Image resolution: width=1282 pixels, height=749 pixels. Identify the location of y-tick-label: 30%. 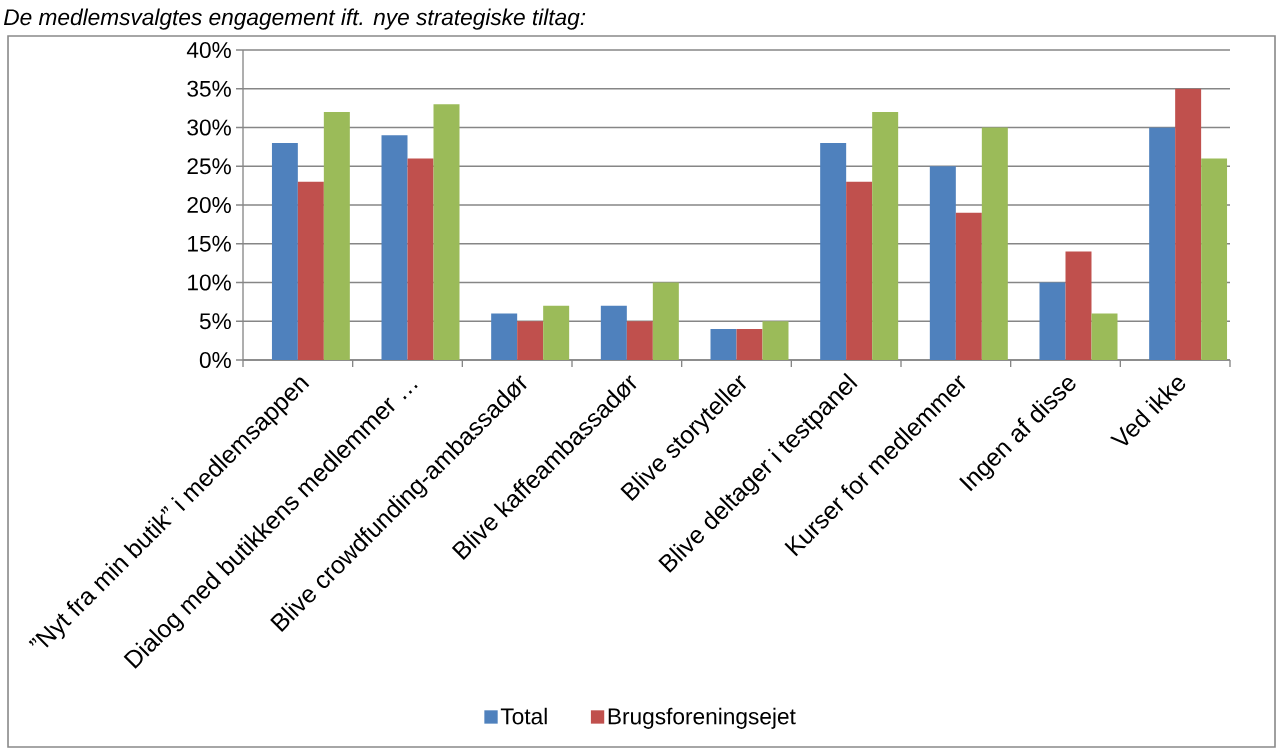
(209, 127).